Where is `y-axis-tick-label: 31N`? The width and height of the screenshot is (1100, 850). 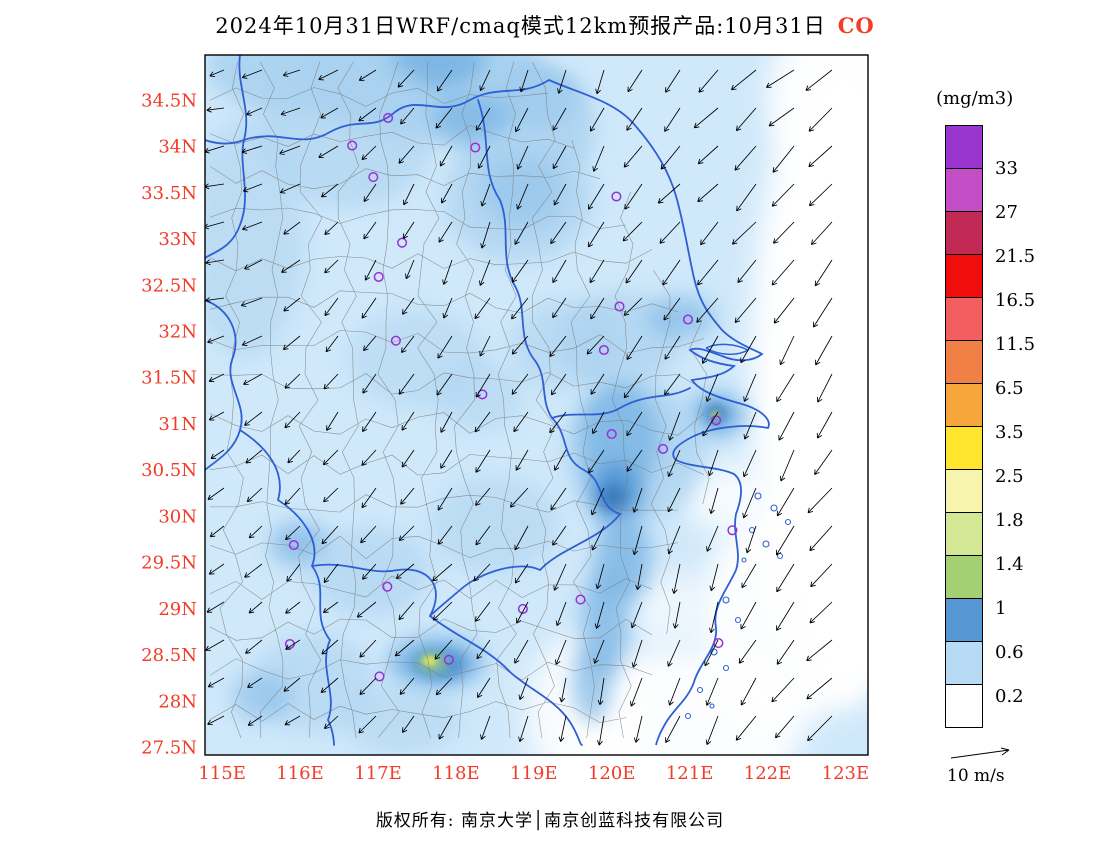 y-axis-tick-label: 31N is located at coordinates (177, 424).